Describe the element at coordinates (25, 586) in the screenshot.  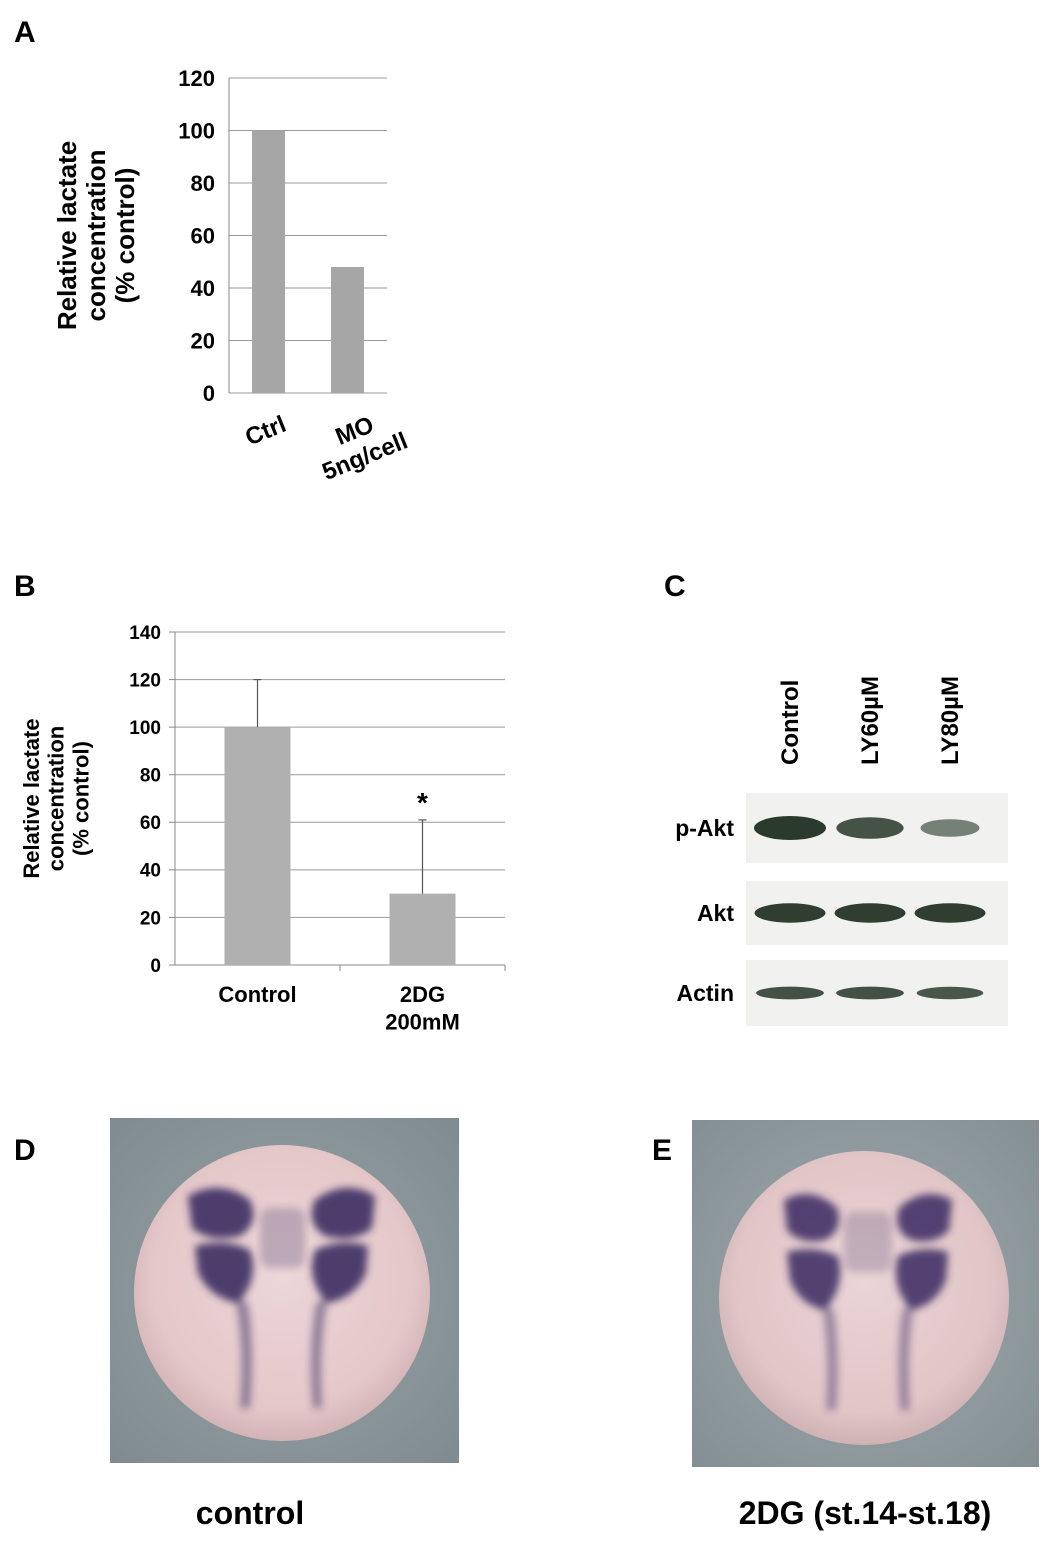
I see `panel-label-b: B` at that location.